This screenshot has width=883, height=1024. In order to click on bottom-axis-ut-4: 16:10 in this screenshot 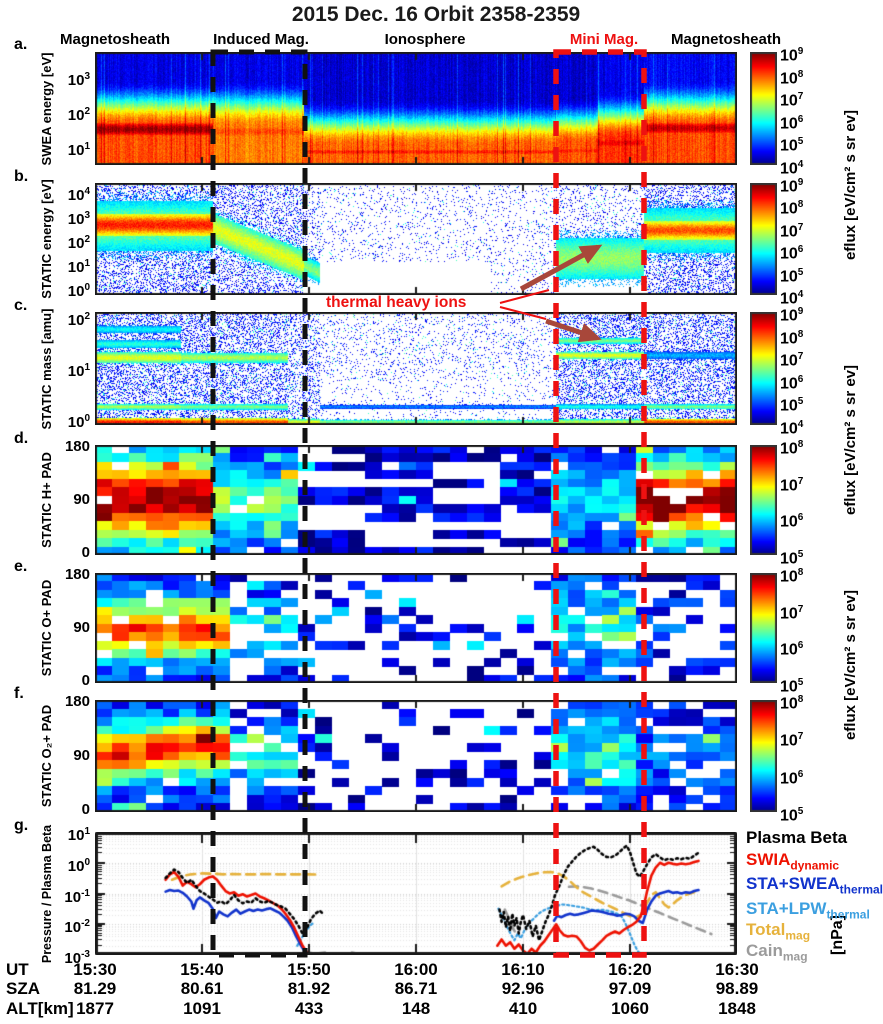, I will do `click(523, 969)`.